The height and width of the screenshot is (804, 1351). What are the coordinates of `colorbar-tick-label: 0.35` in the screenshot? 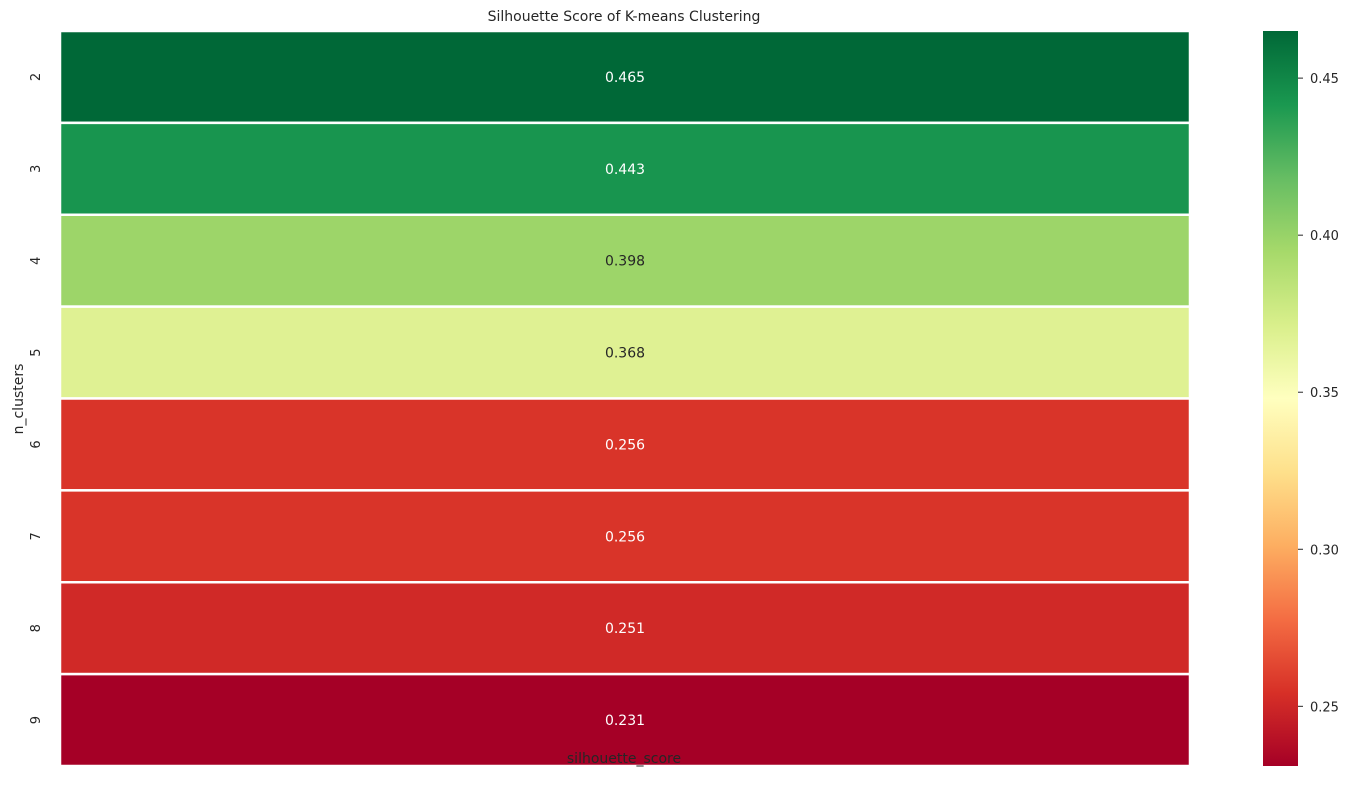 It's located at (1324, 393).